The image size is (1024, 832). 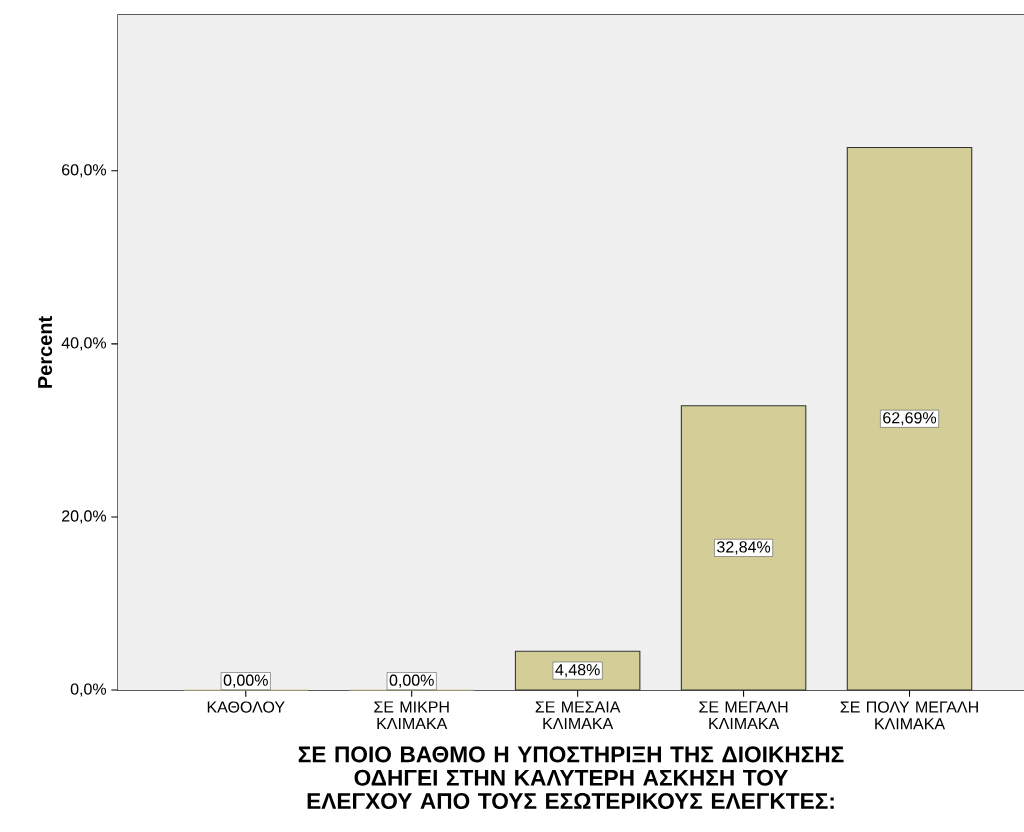 What do you see at coordinates (84, 171) in the screenshot?
I see `y-tick-label: 60,0%` at bounding box center [84, 171].